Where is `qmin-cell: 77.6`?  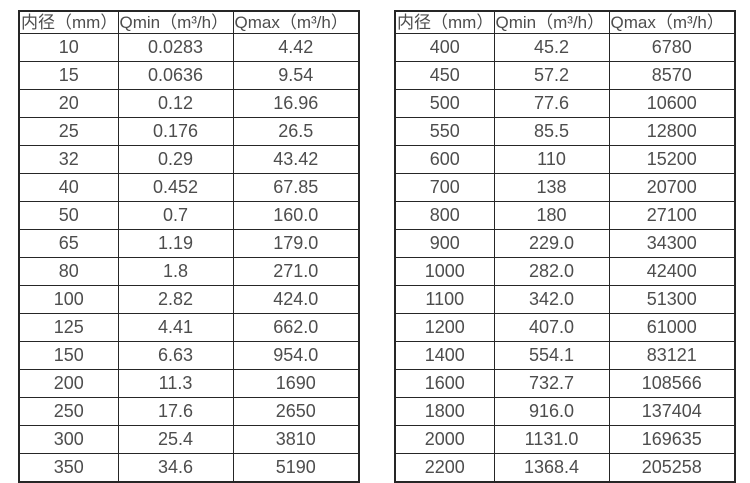 qmin-cell: 77.6 is located at coordinates (551, 103).